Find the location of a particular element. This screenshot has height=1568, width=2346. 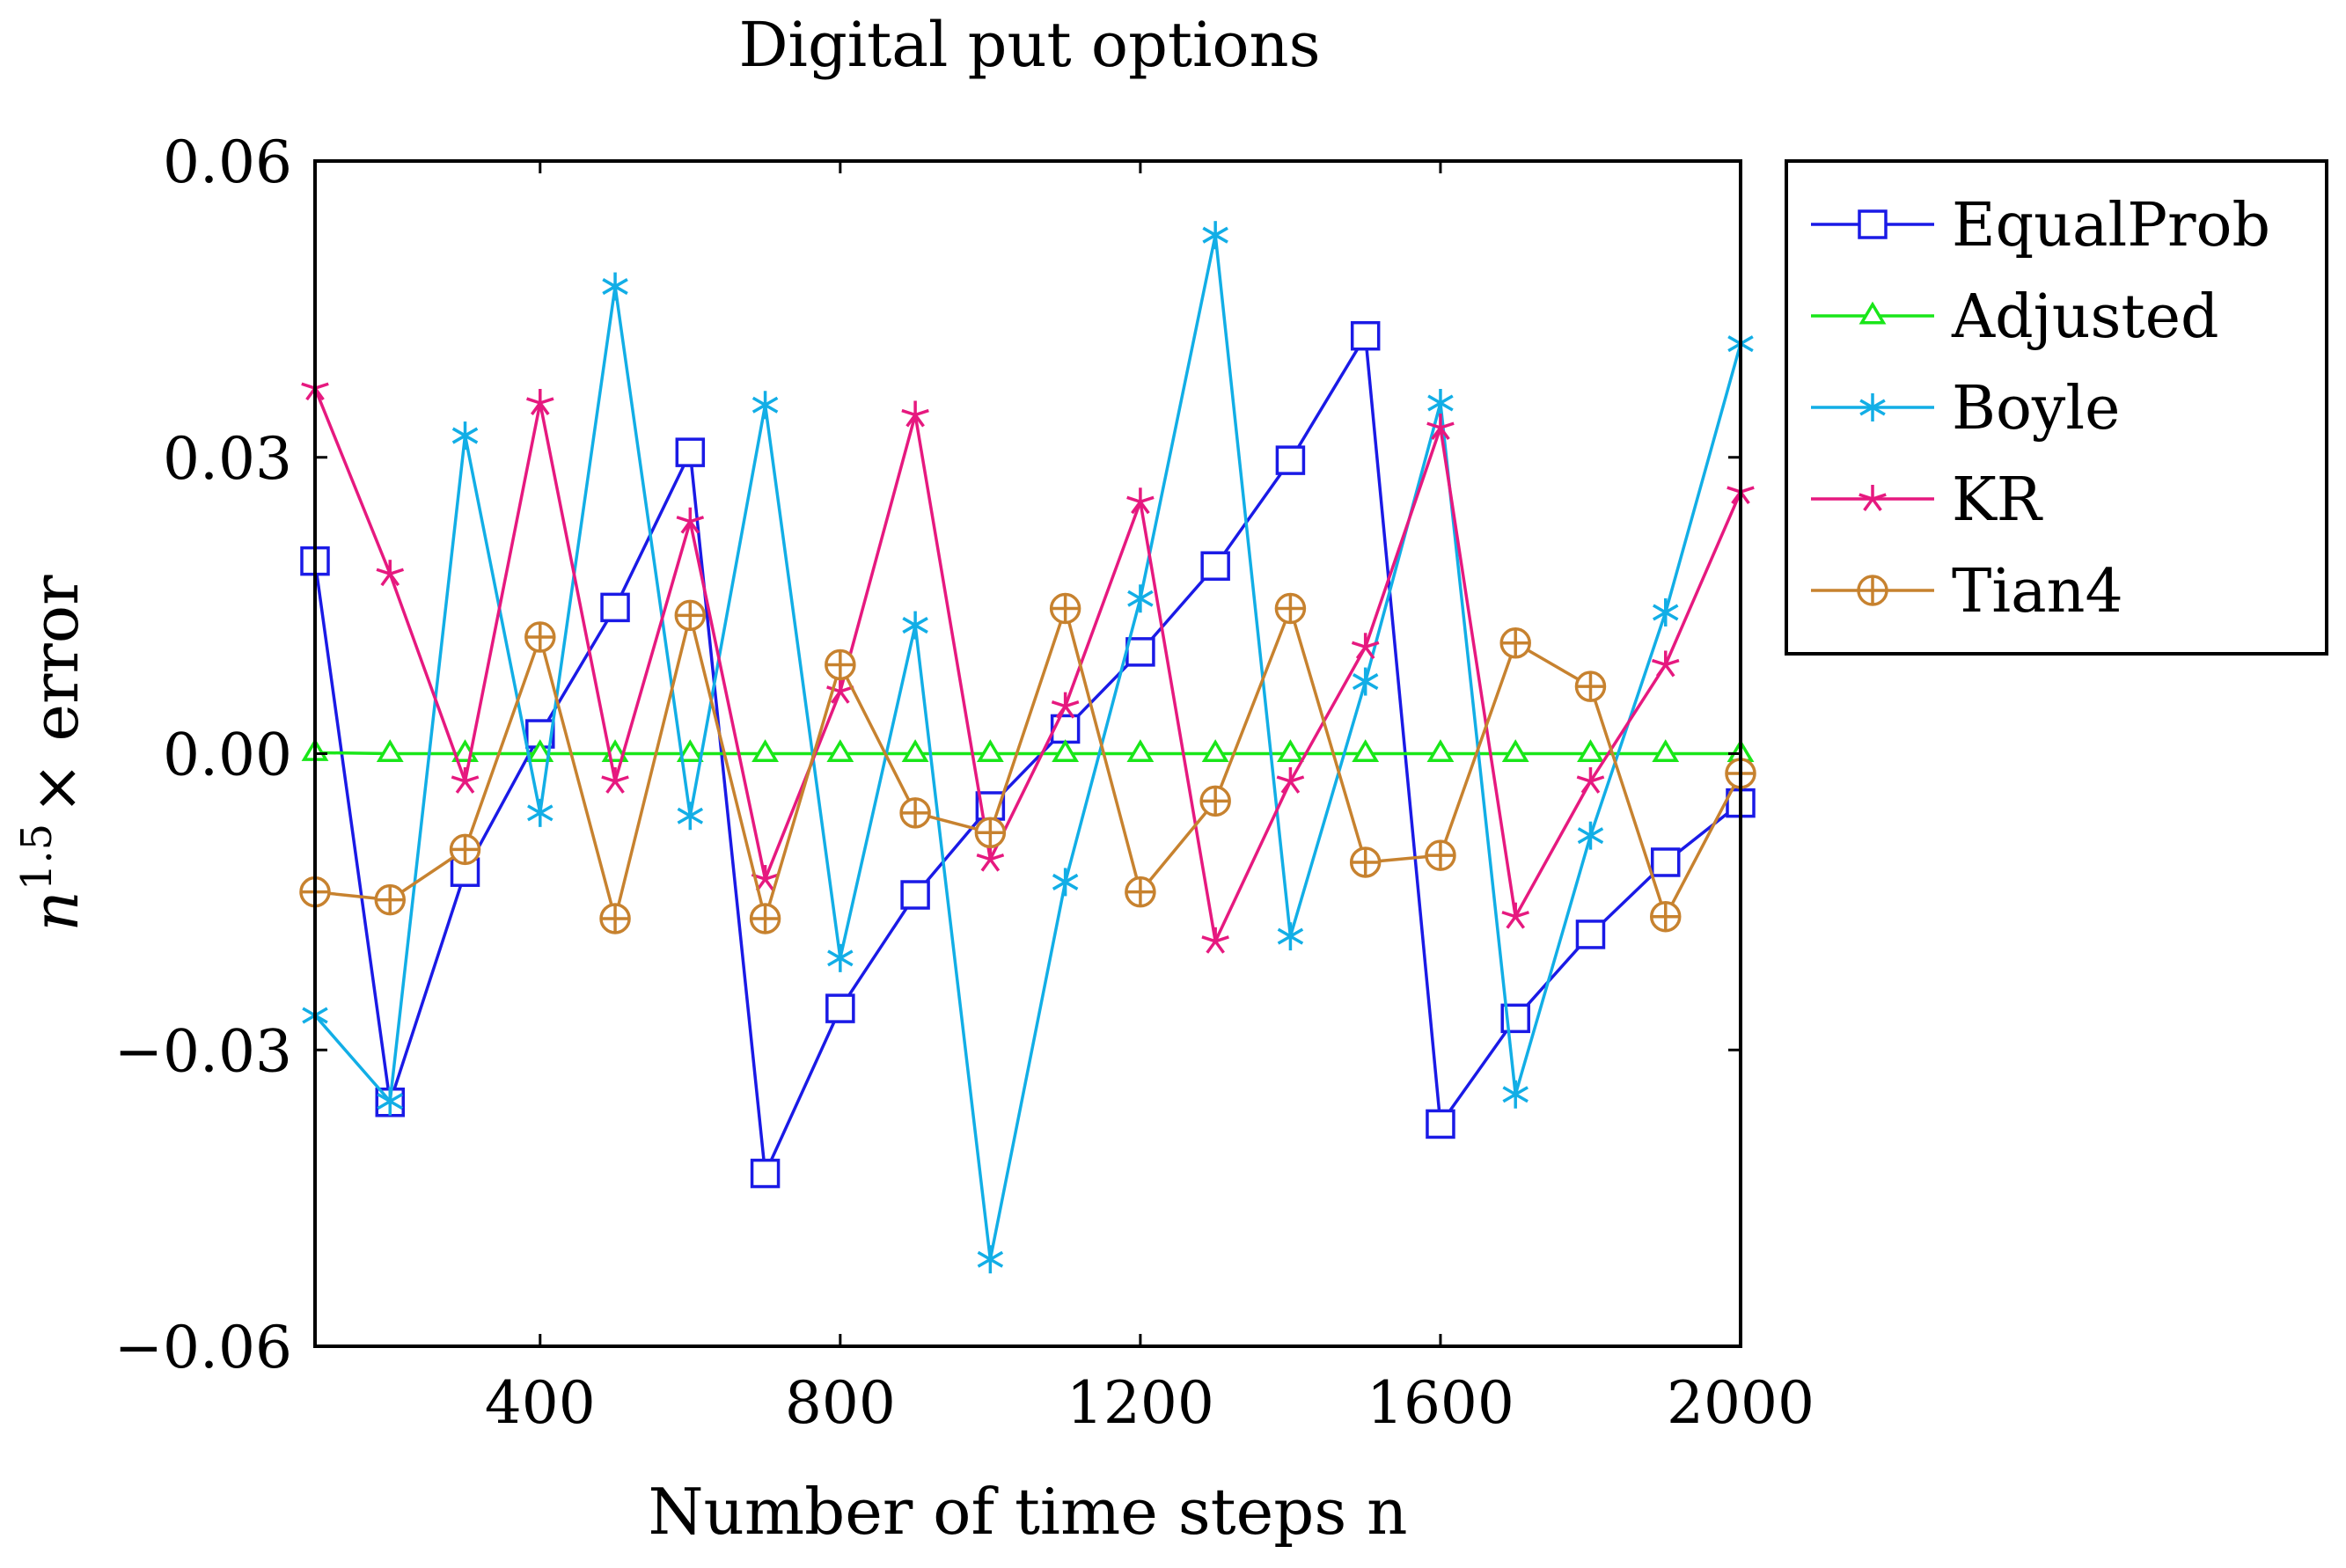

y-axis-label-rest: × error is located at coordinates (55, 695).